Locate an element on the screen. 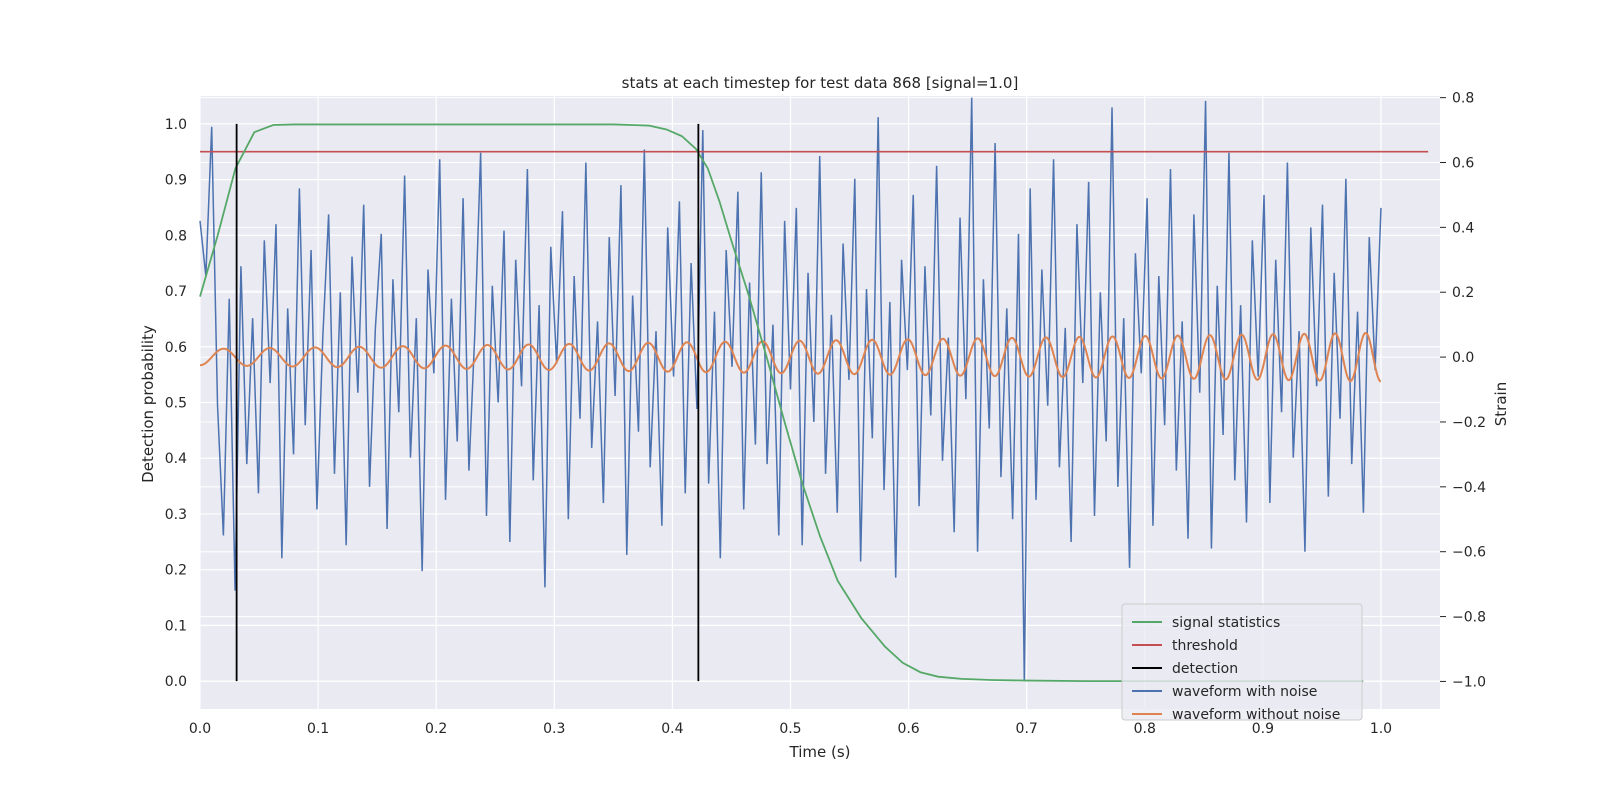  y-axis-left: 0.0 0.1 0.2 0.3 0.4 0.5 0.6 0.7 0.8 0.9 1.0 is located at coordinates (176, 403).